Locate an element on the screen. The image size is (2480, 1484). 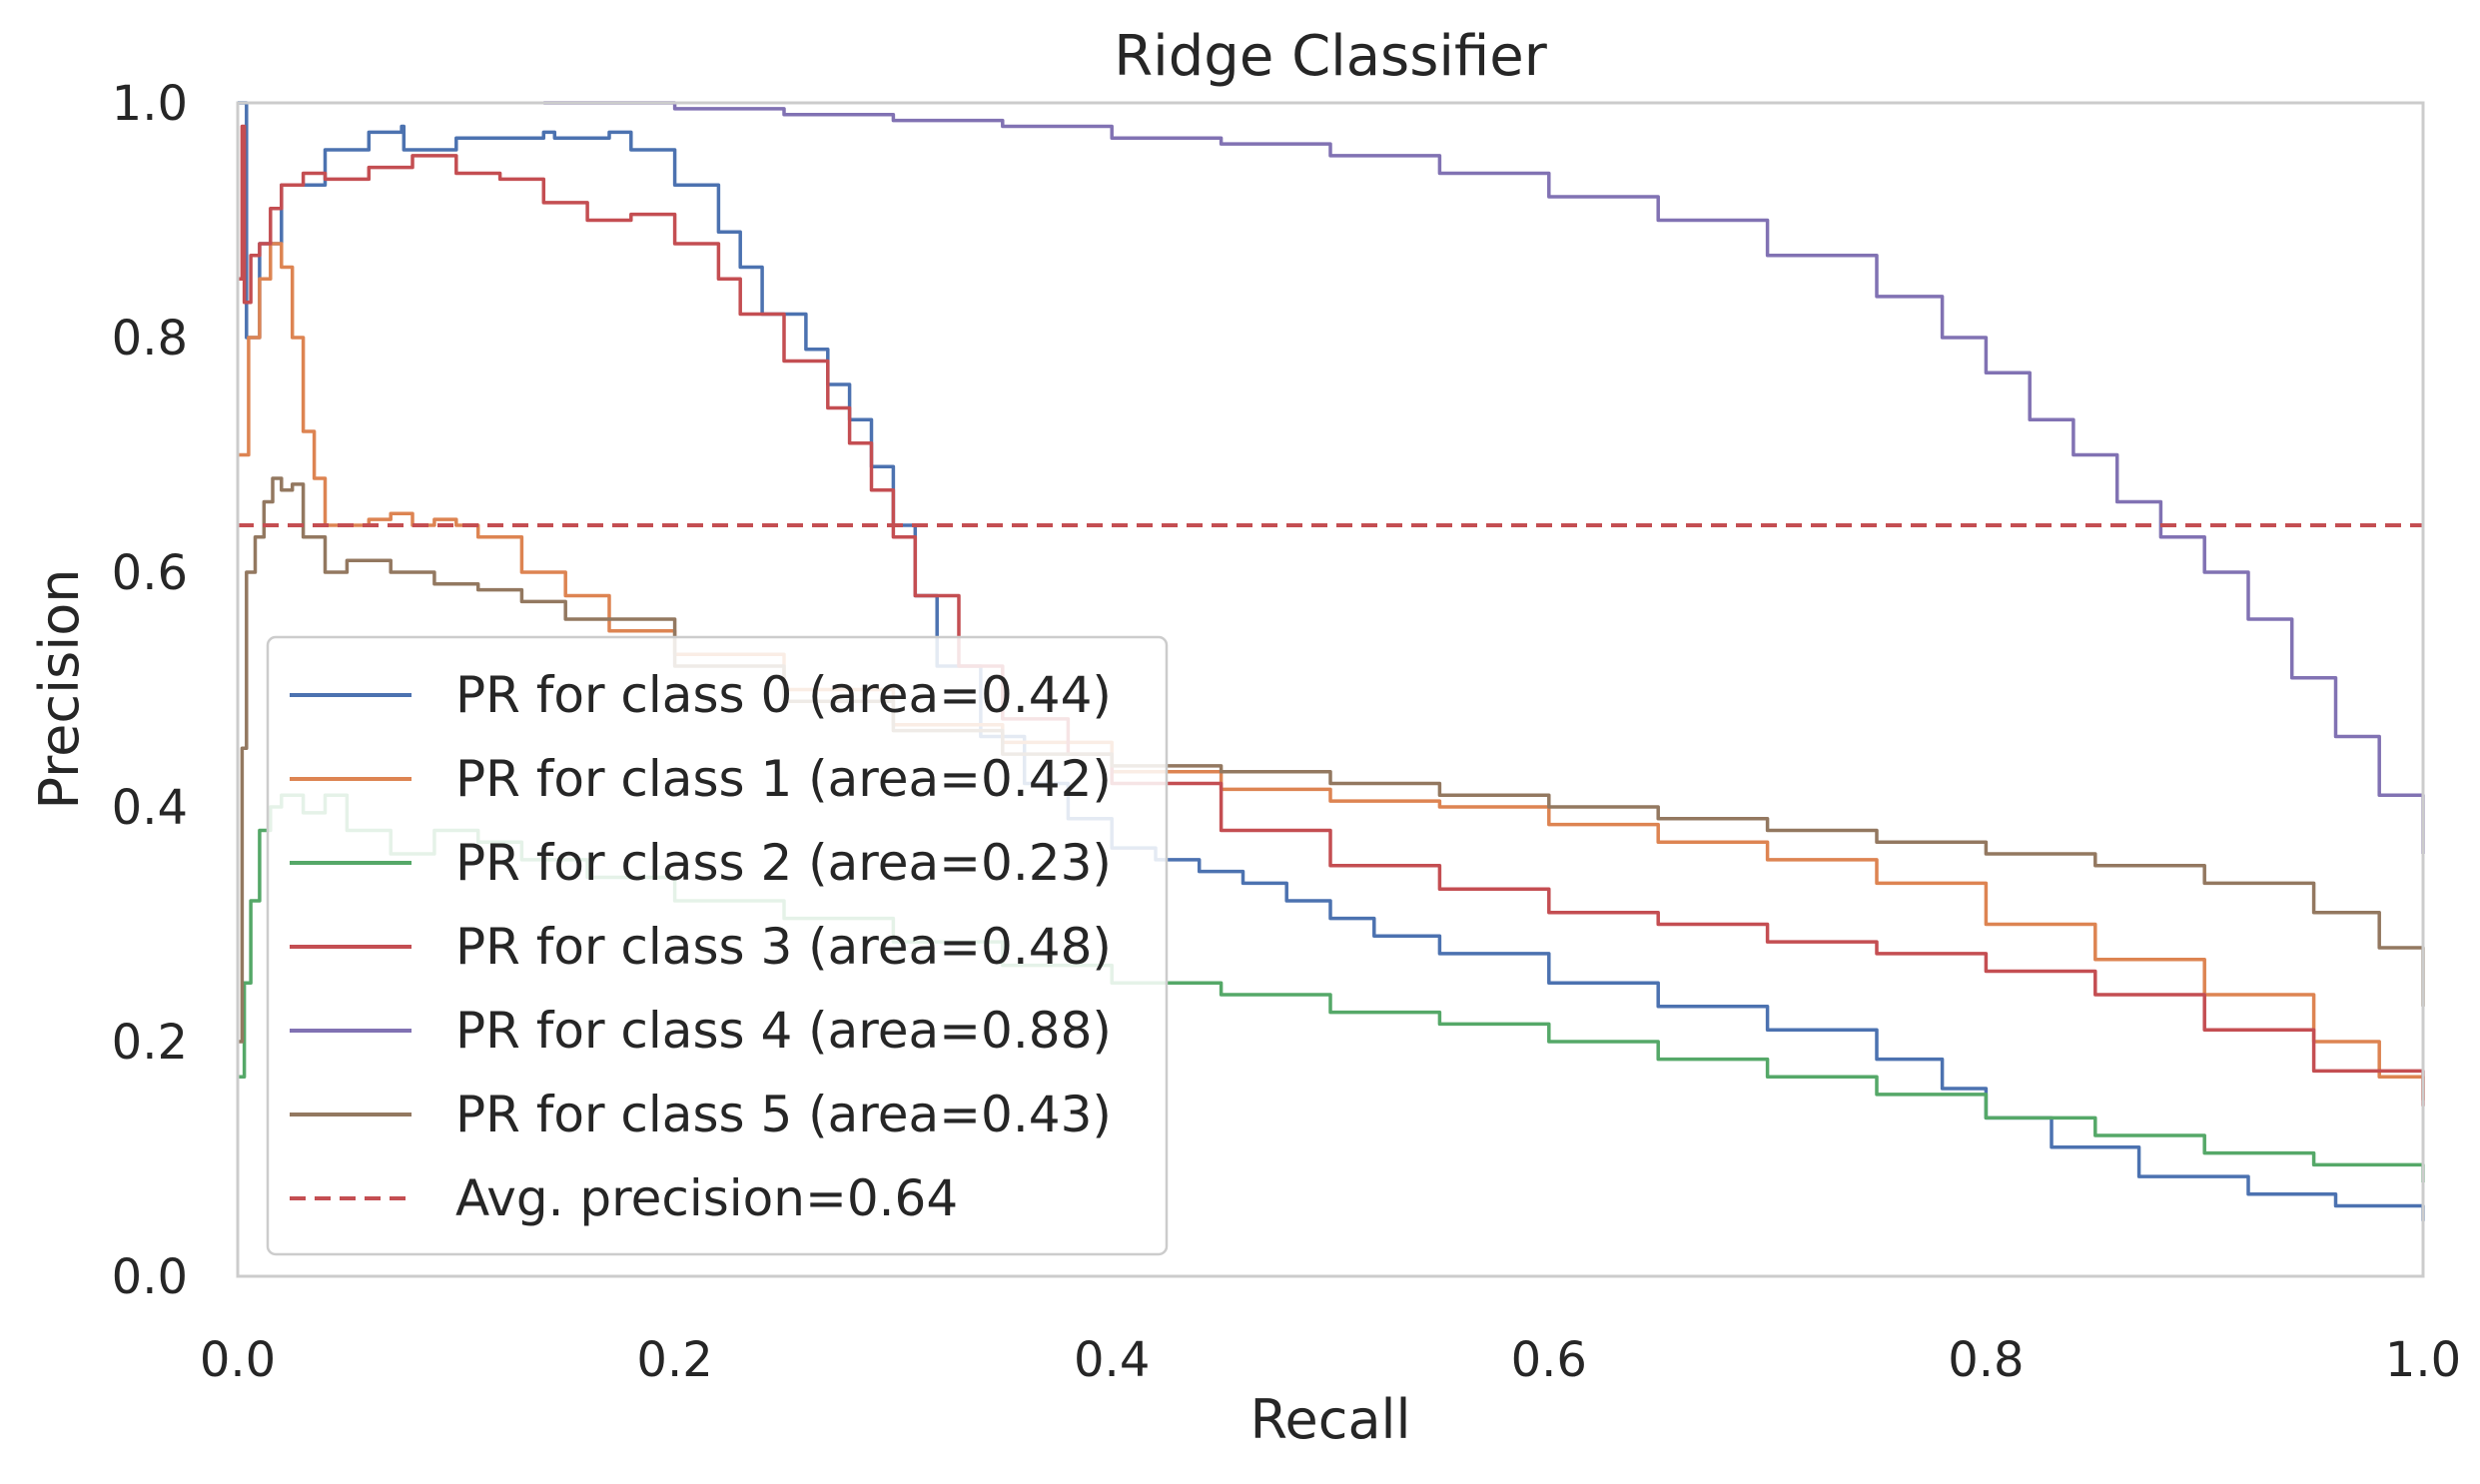
x-tick-label: 0.0 is located at coordinates (238, 1360).